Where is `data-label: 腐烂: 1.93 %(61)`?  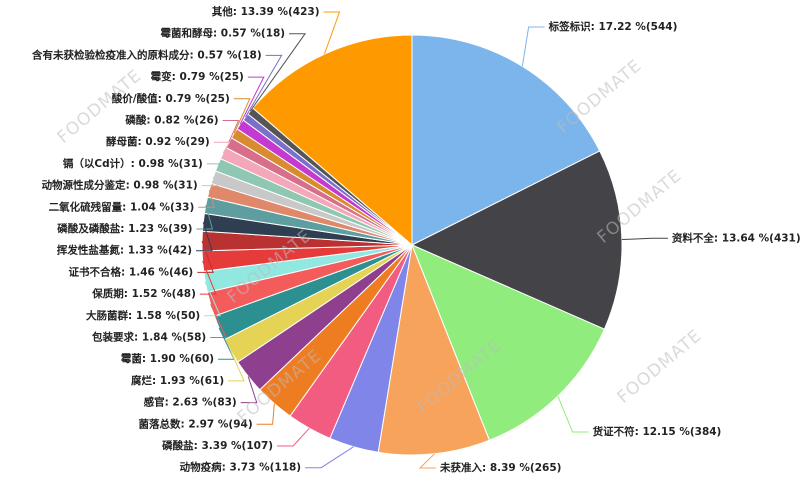
data-label: 腐烂: 1.93 %(61) is located at coordinates (177, 380).